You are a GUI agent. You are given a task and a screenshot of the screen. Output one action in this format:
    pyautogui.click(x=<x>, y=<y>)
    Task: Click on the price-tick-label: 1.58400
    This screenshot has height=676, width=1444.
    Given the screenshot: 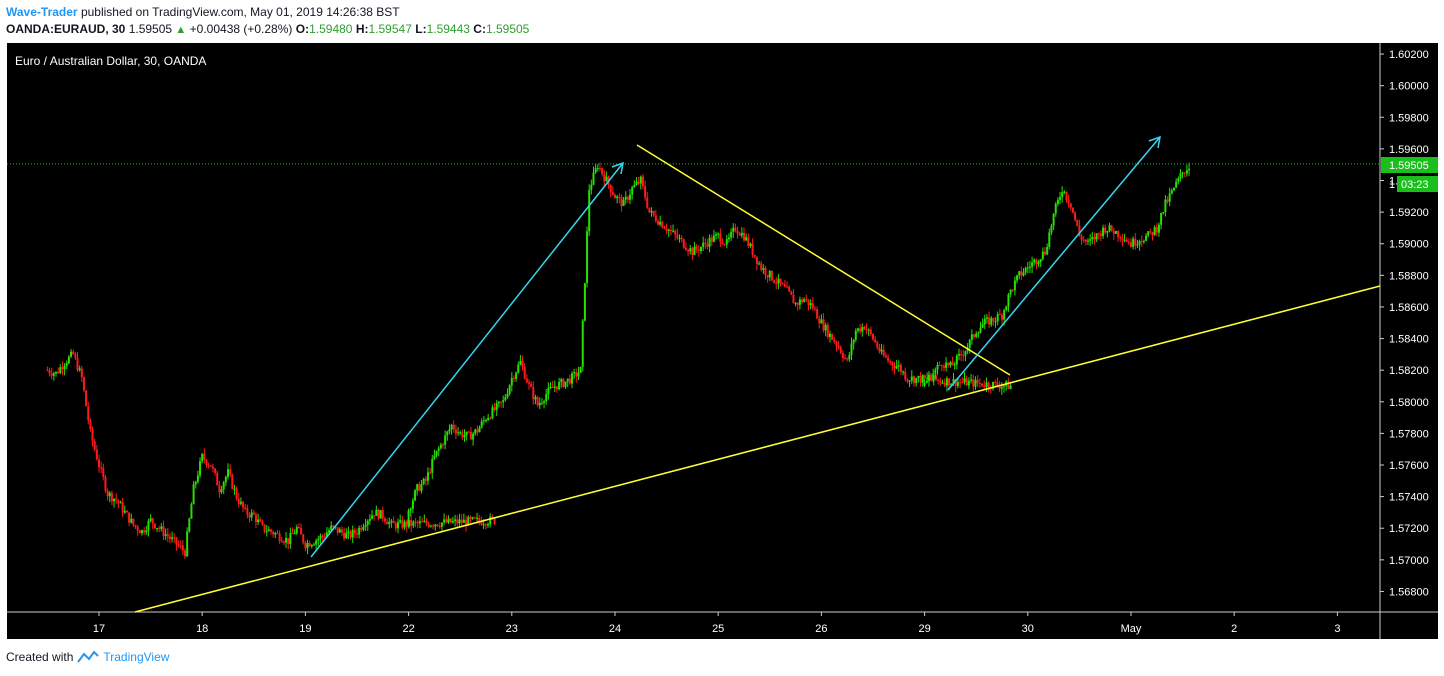 What is the action you would take?
    pyautogui.click(x=1409, y=340)
    